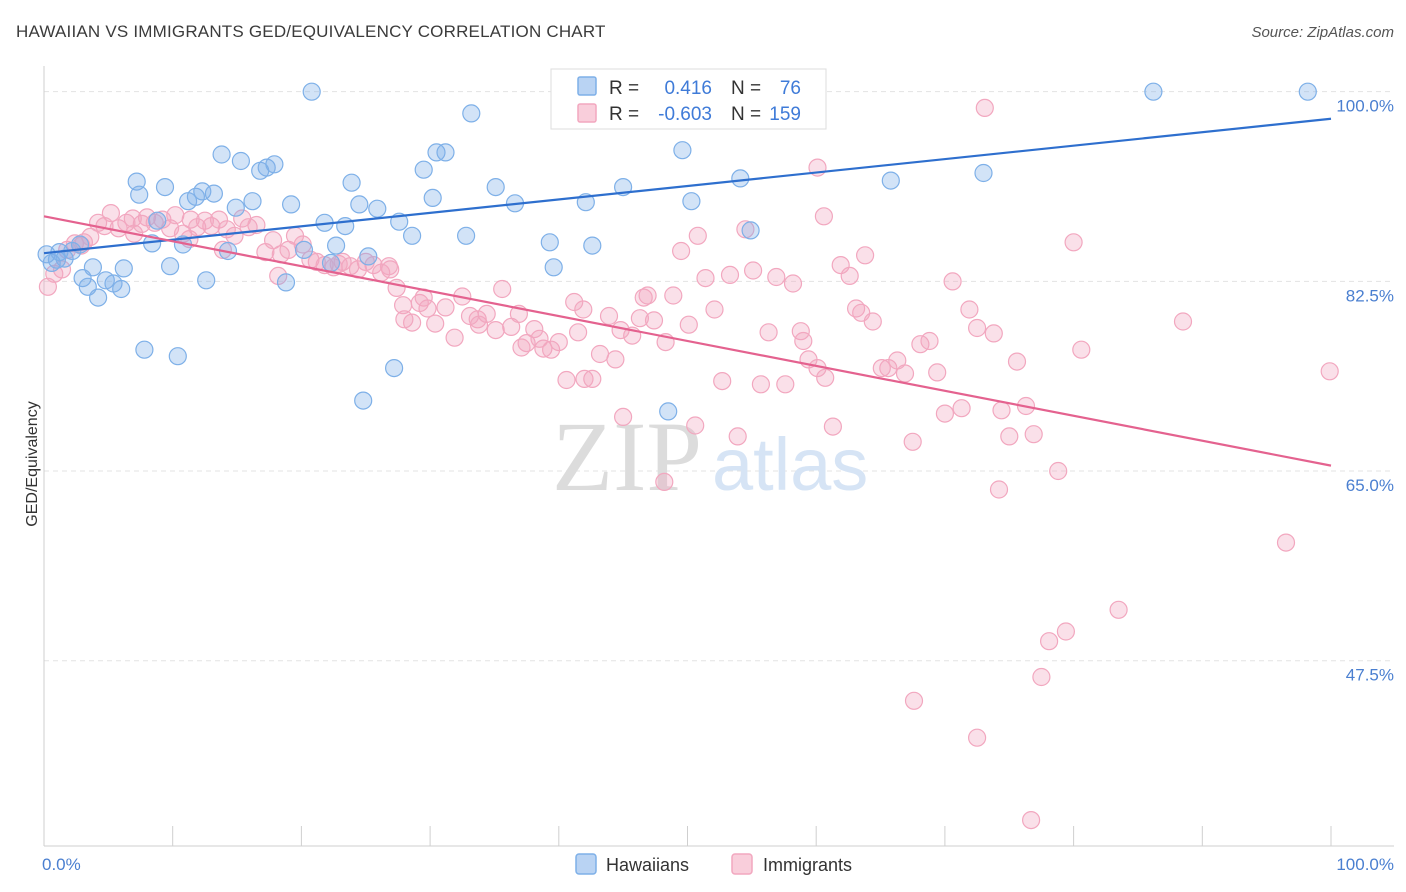 The width and height of the screenshot is (1406, 892). Describe the element at coordinates (624, 88) in the screenshot. I see `stats-r-label-blue: R =` at that location.